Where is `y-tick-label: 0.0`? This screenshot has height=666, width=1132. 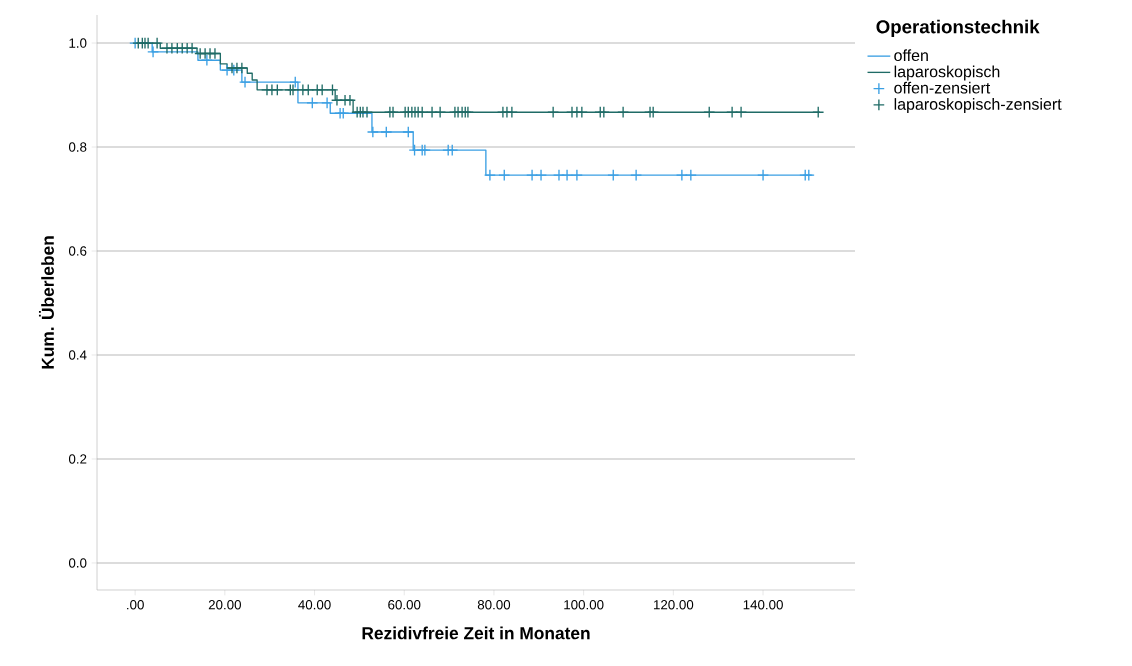 y-tick-label: 0.0 is located at coordinates (77, 563).